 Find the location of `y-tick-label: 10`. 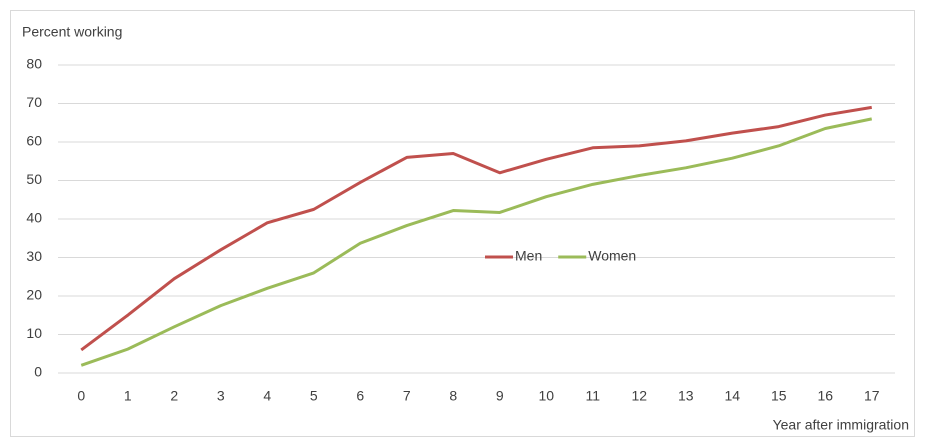

y-tick-label: 10 is located at coordinates (34, 333).